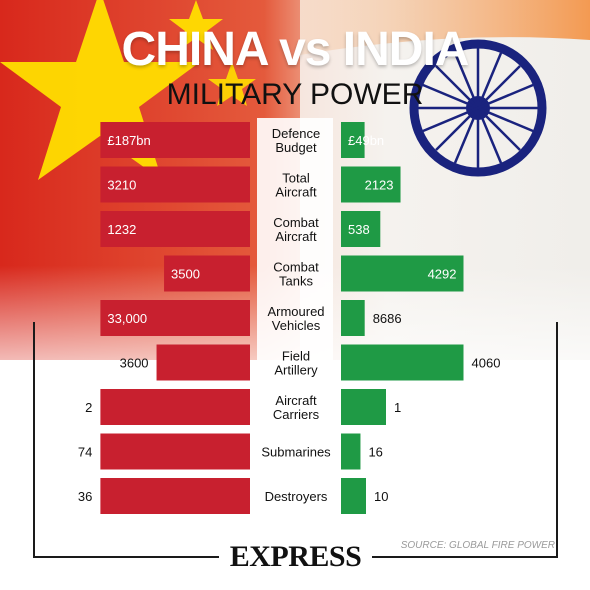  What do you see at coordinates (128, 140) in the screenshot?
I see `data-label-china: £187bn` at bounding box center [128, 140].